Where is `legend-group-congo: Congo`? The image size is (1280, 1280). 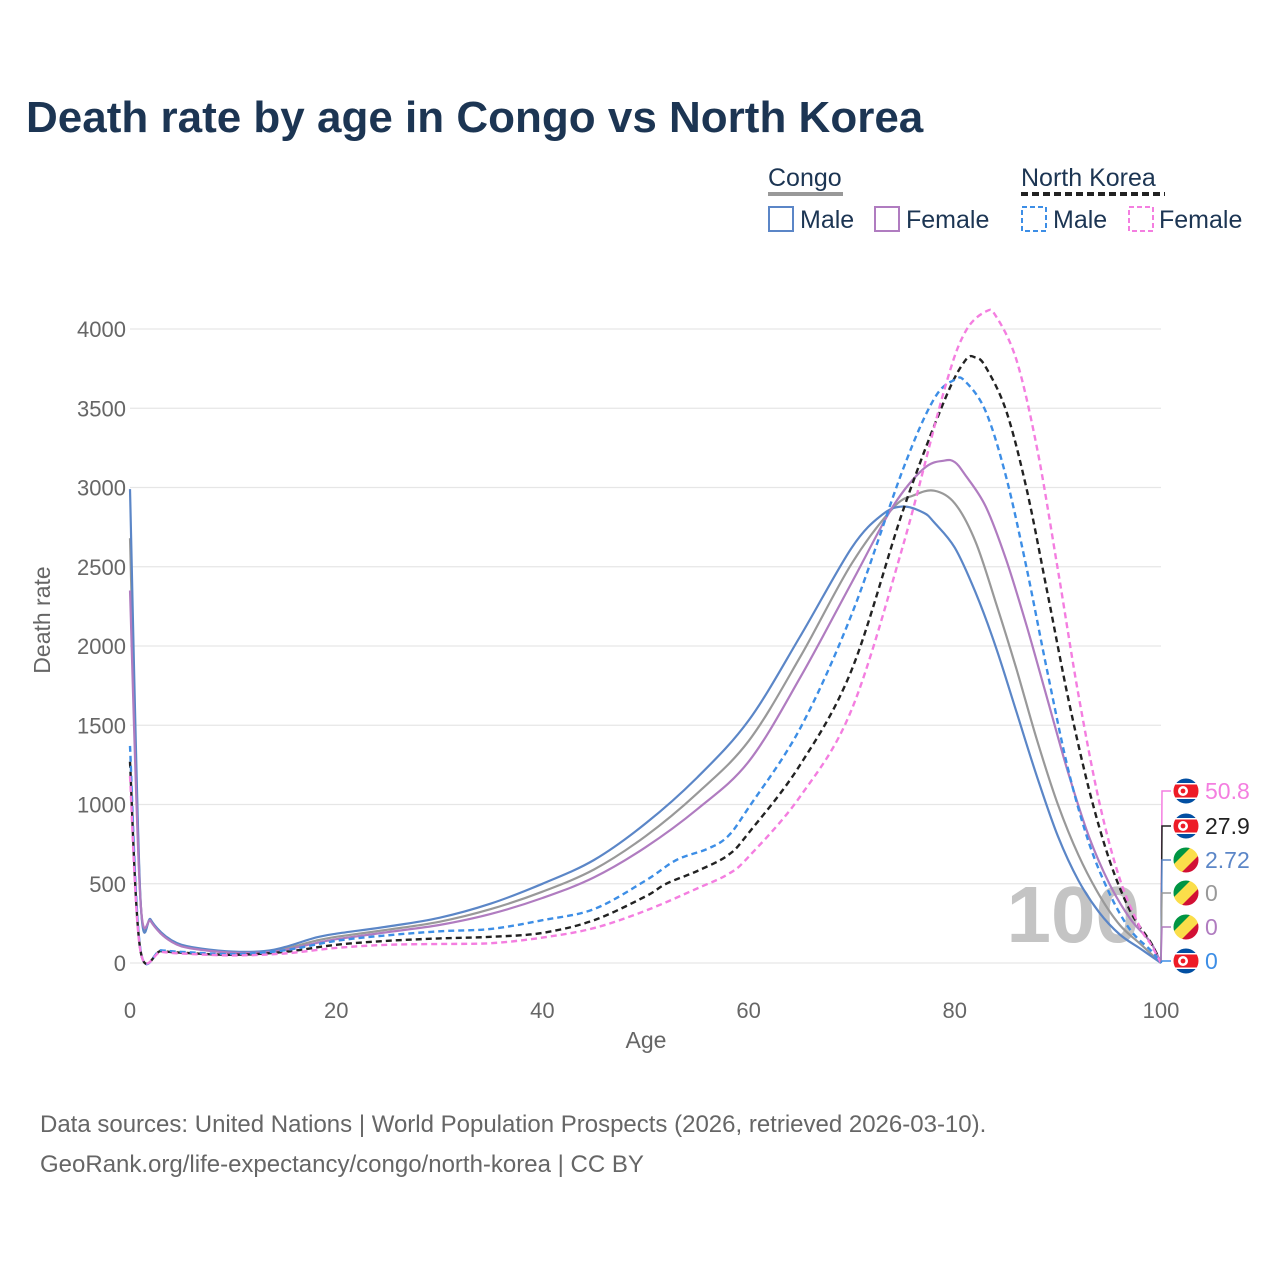 legend-group-congo: Congo is located at coordinates (805, 178).